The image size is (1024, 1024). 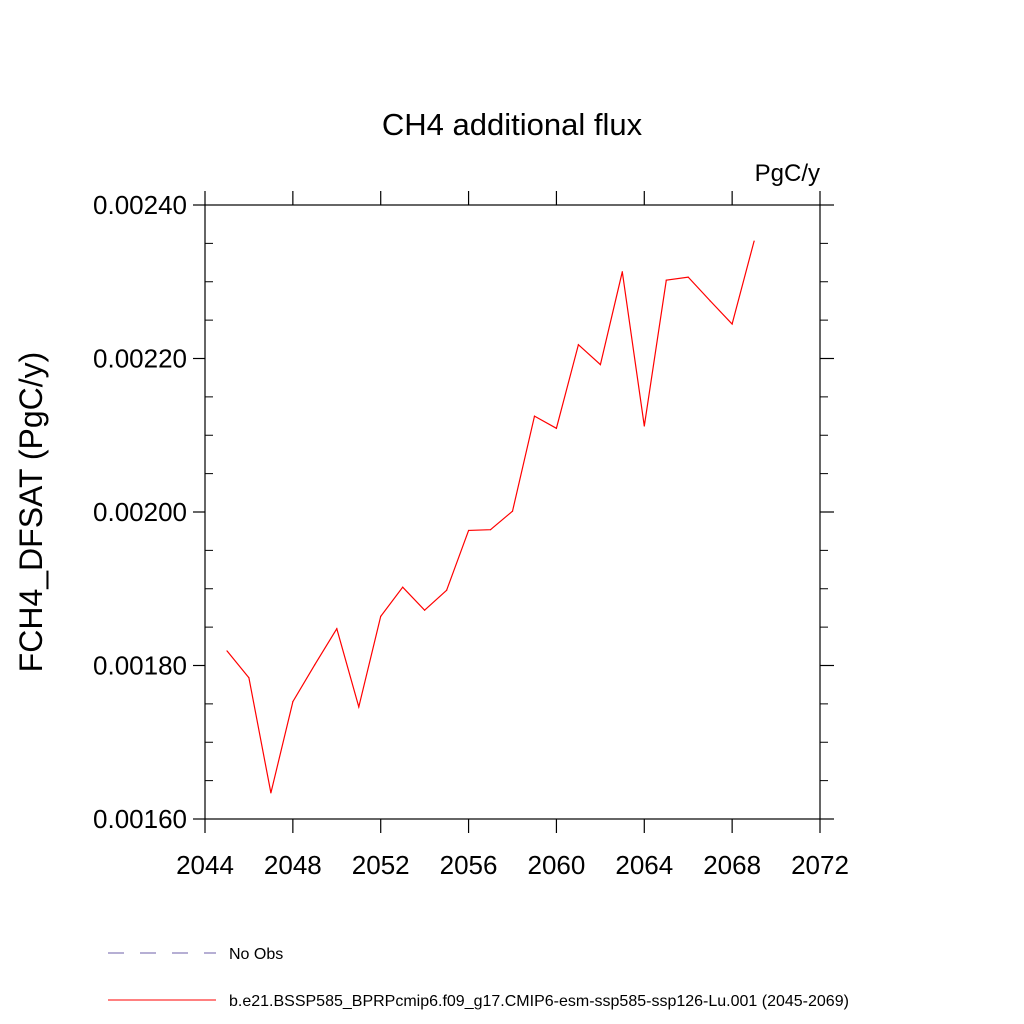 What do you see at coordinates (557, 865) in the screenshot?
I see `x-tick-label: 2060` at bounding box center [557, 865].